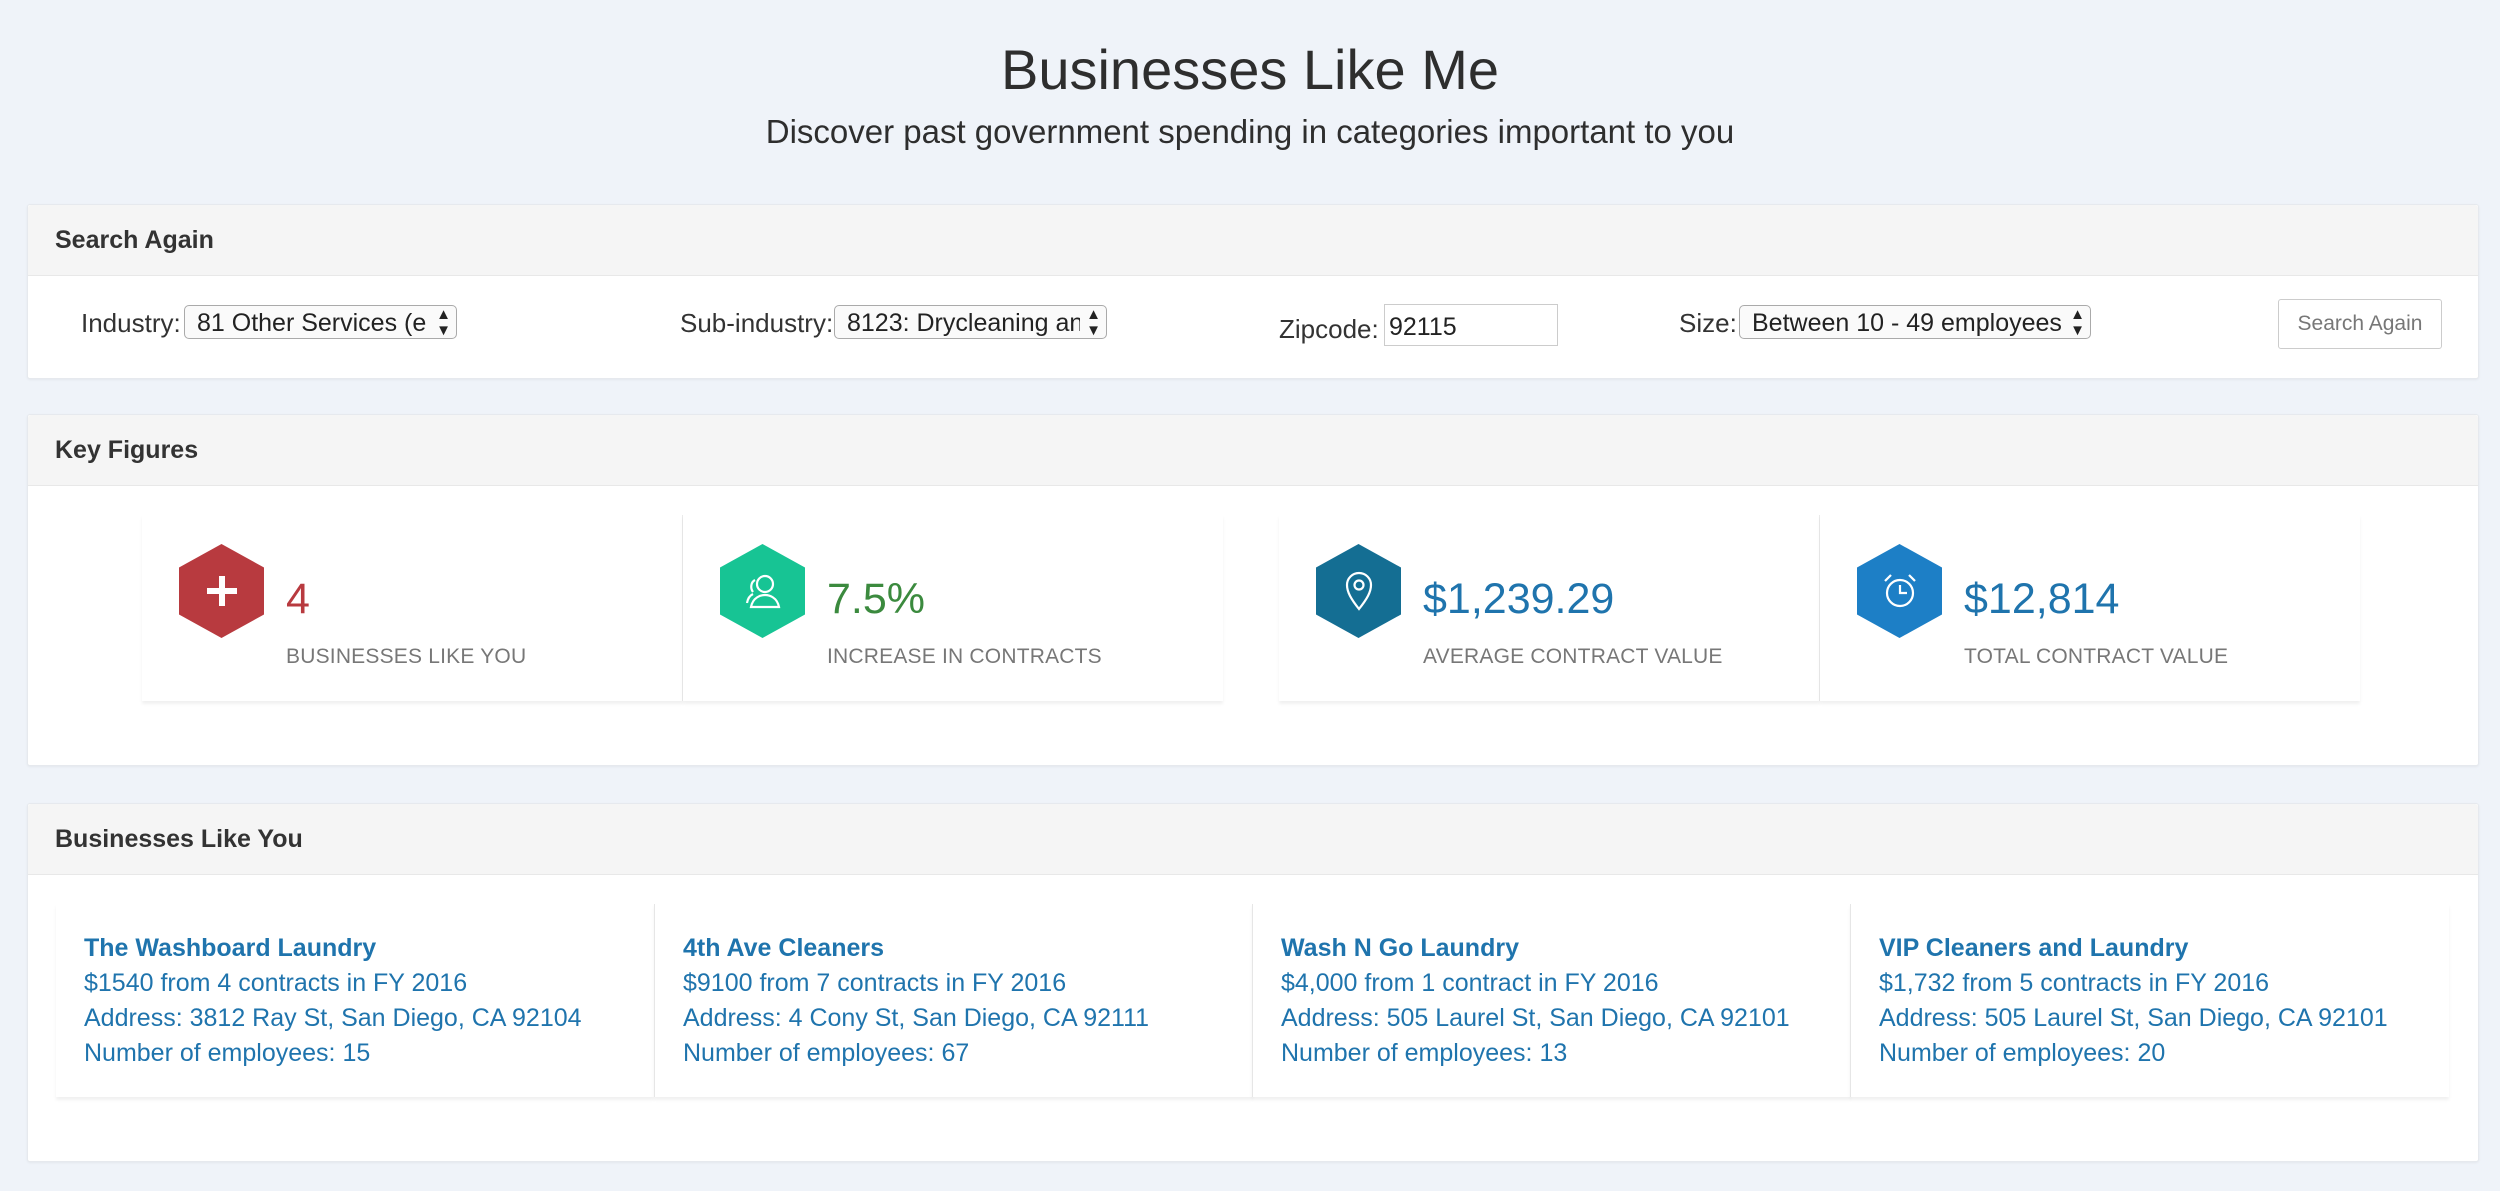  Describe the element at coordinates (916, 1018) in the screenshot. I see `business-address: Address: 4 Cony St, San Diego, CA 92111` at that location.